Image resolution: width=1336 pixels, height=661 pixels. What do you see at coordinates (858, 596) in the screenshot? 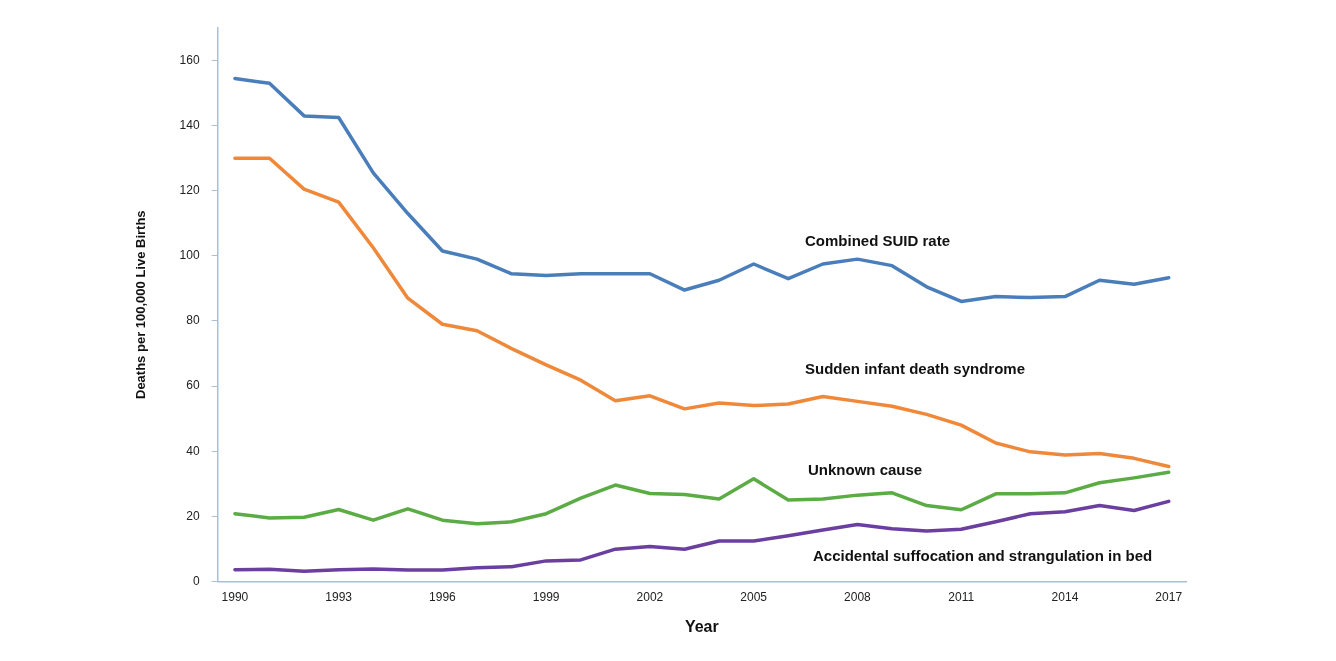
I see `x-tick-label: 2008` at bounding box center [858, 596].